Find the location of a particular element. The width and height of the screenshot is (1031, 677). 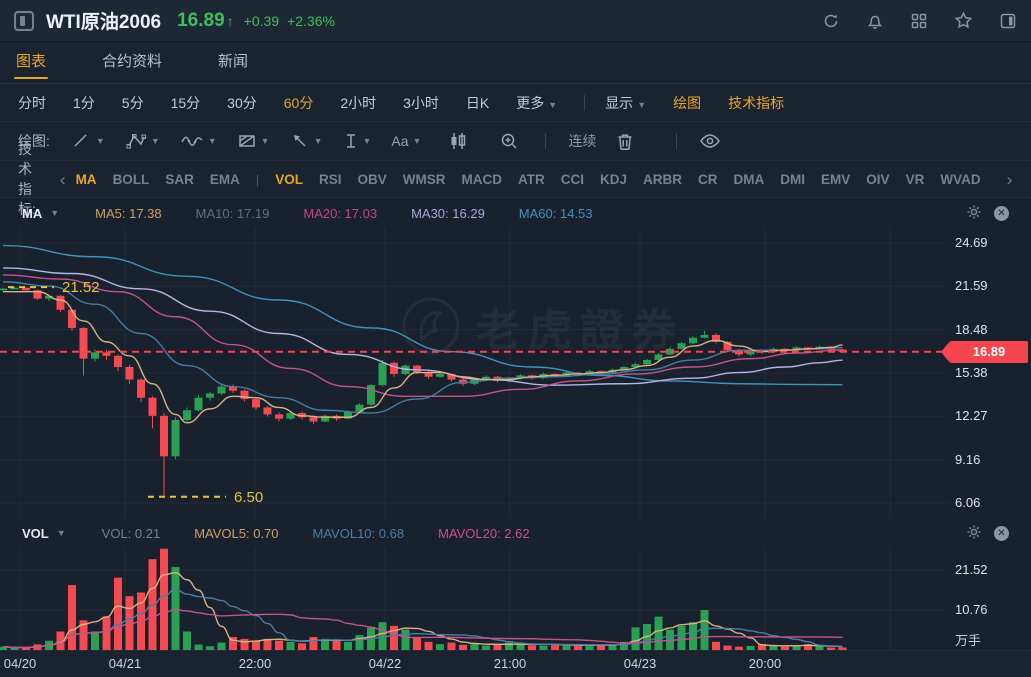

current-price-tag: 16.89 is located at coordinates (984, 351).